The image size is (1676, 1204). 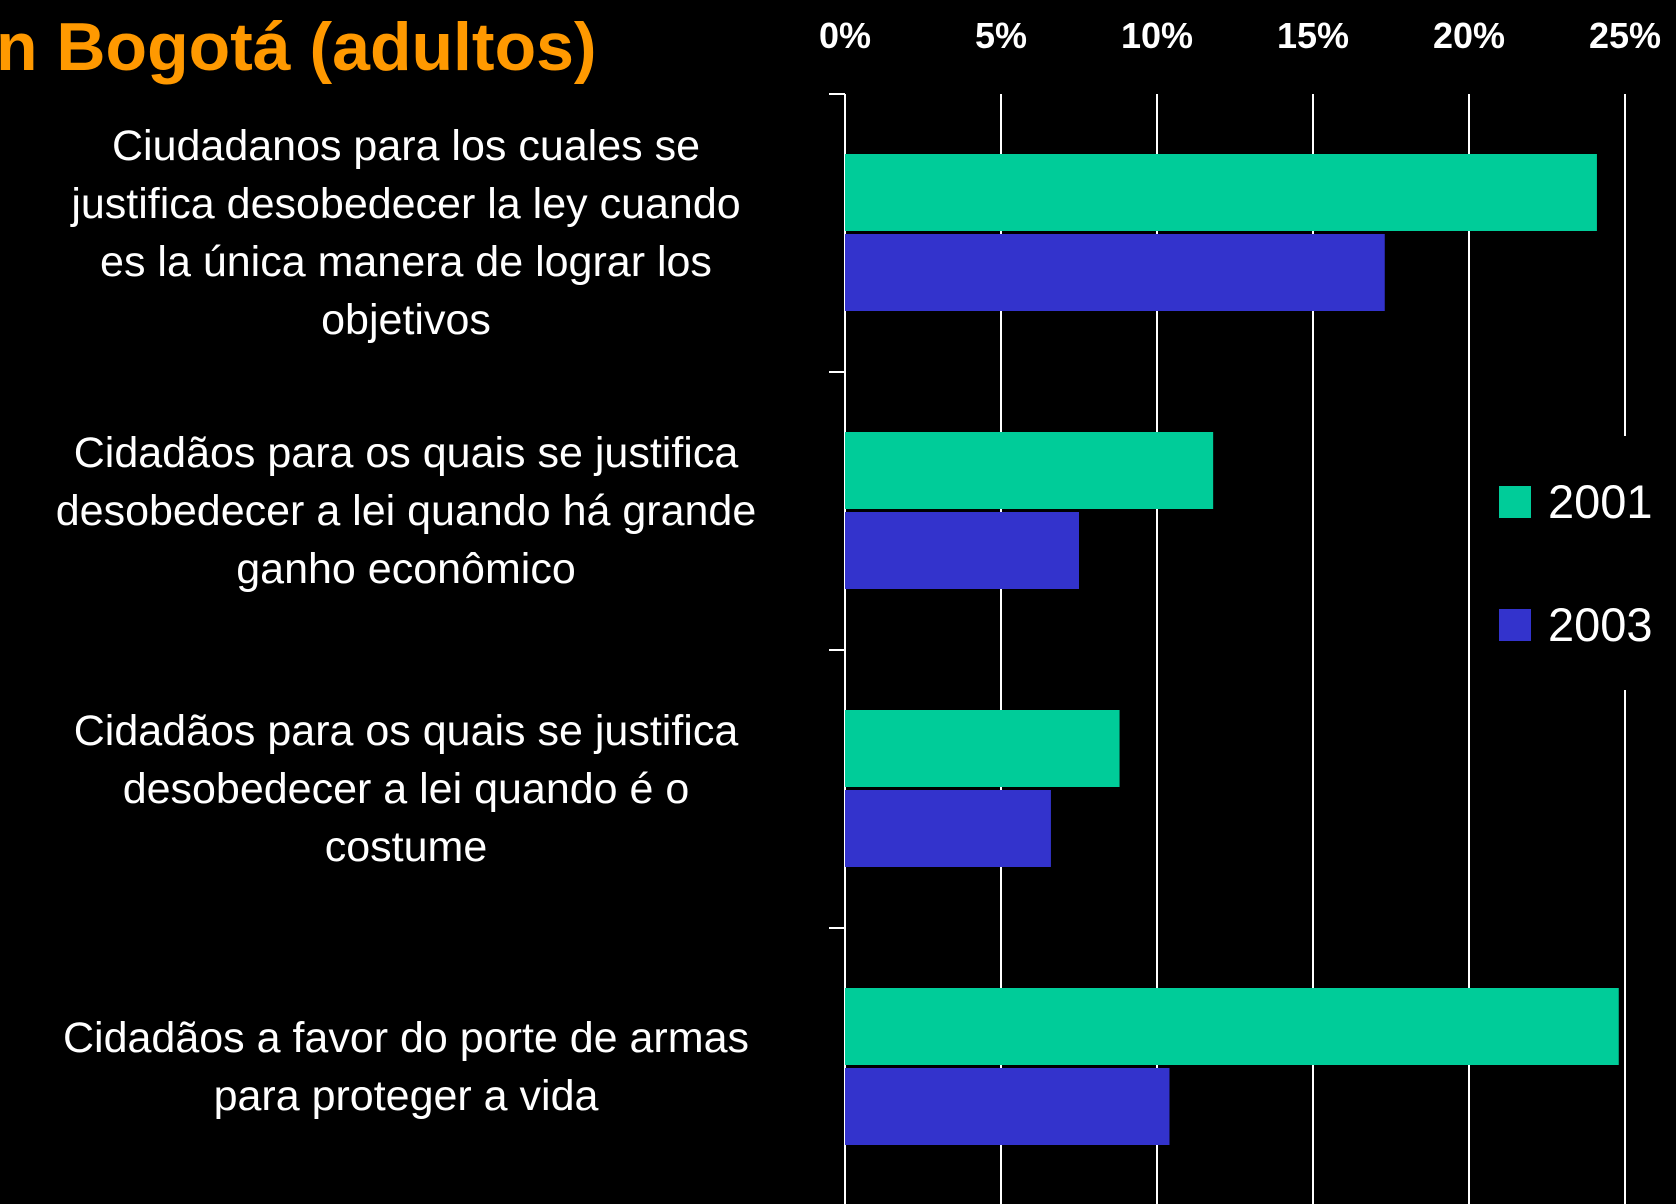 What do you see at coordinates (1600, 501) in the screenshot?
I see `legend-label: 2001` at bounding box center [1600, 501].